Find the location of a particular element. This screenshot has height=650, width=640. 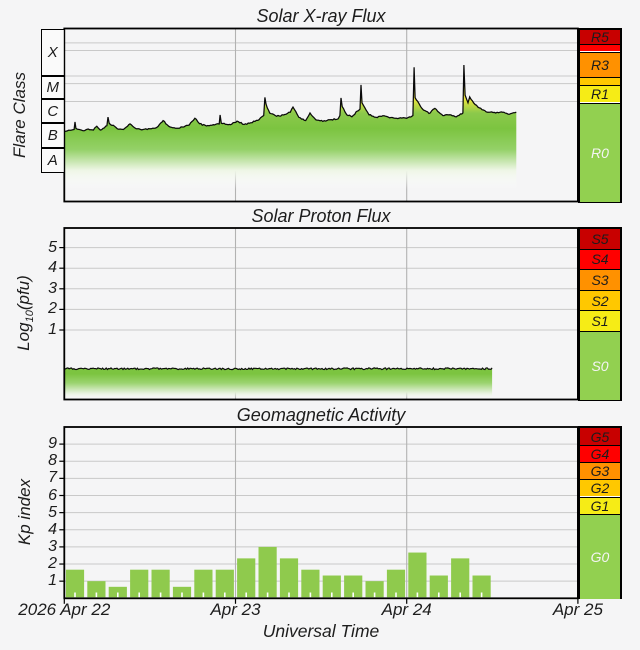

scale-band-R3: R3 is located at coordinates (600, 64).